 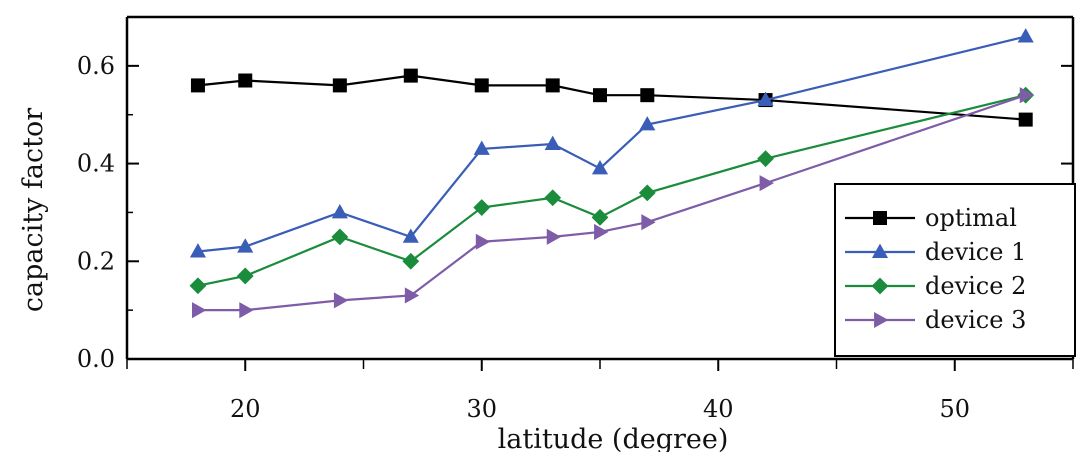 I want to click on legend-label: device 2, so click(x=975, y=286).